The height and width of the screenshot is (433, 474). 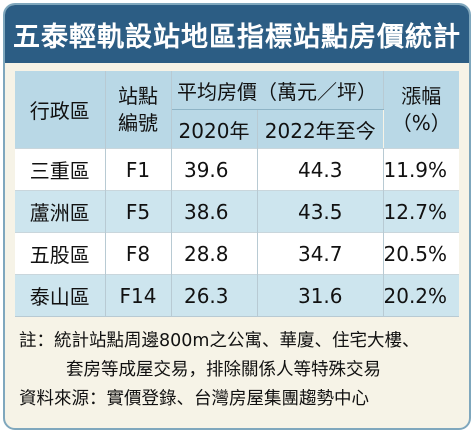 What do you see at coordinates (138, 169) in the screenshot?
I see `cell-station: F1` at bounding box center [138, 169].